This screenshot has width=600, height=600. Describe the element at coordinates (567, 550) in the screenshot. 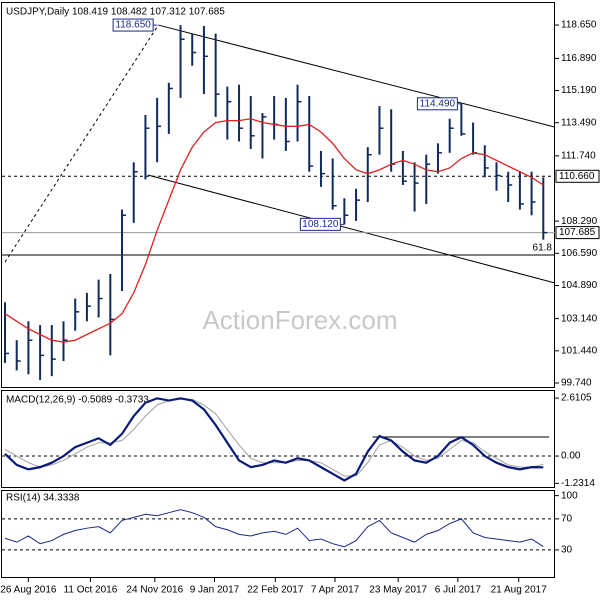

I see `y-tick-label: 30` at that location.